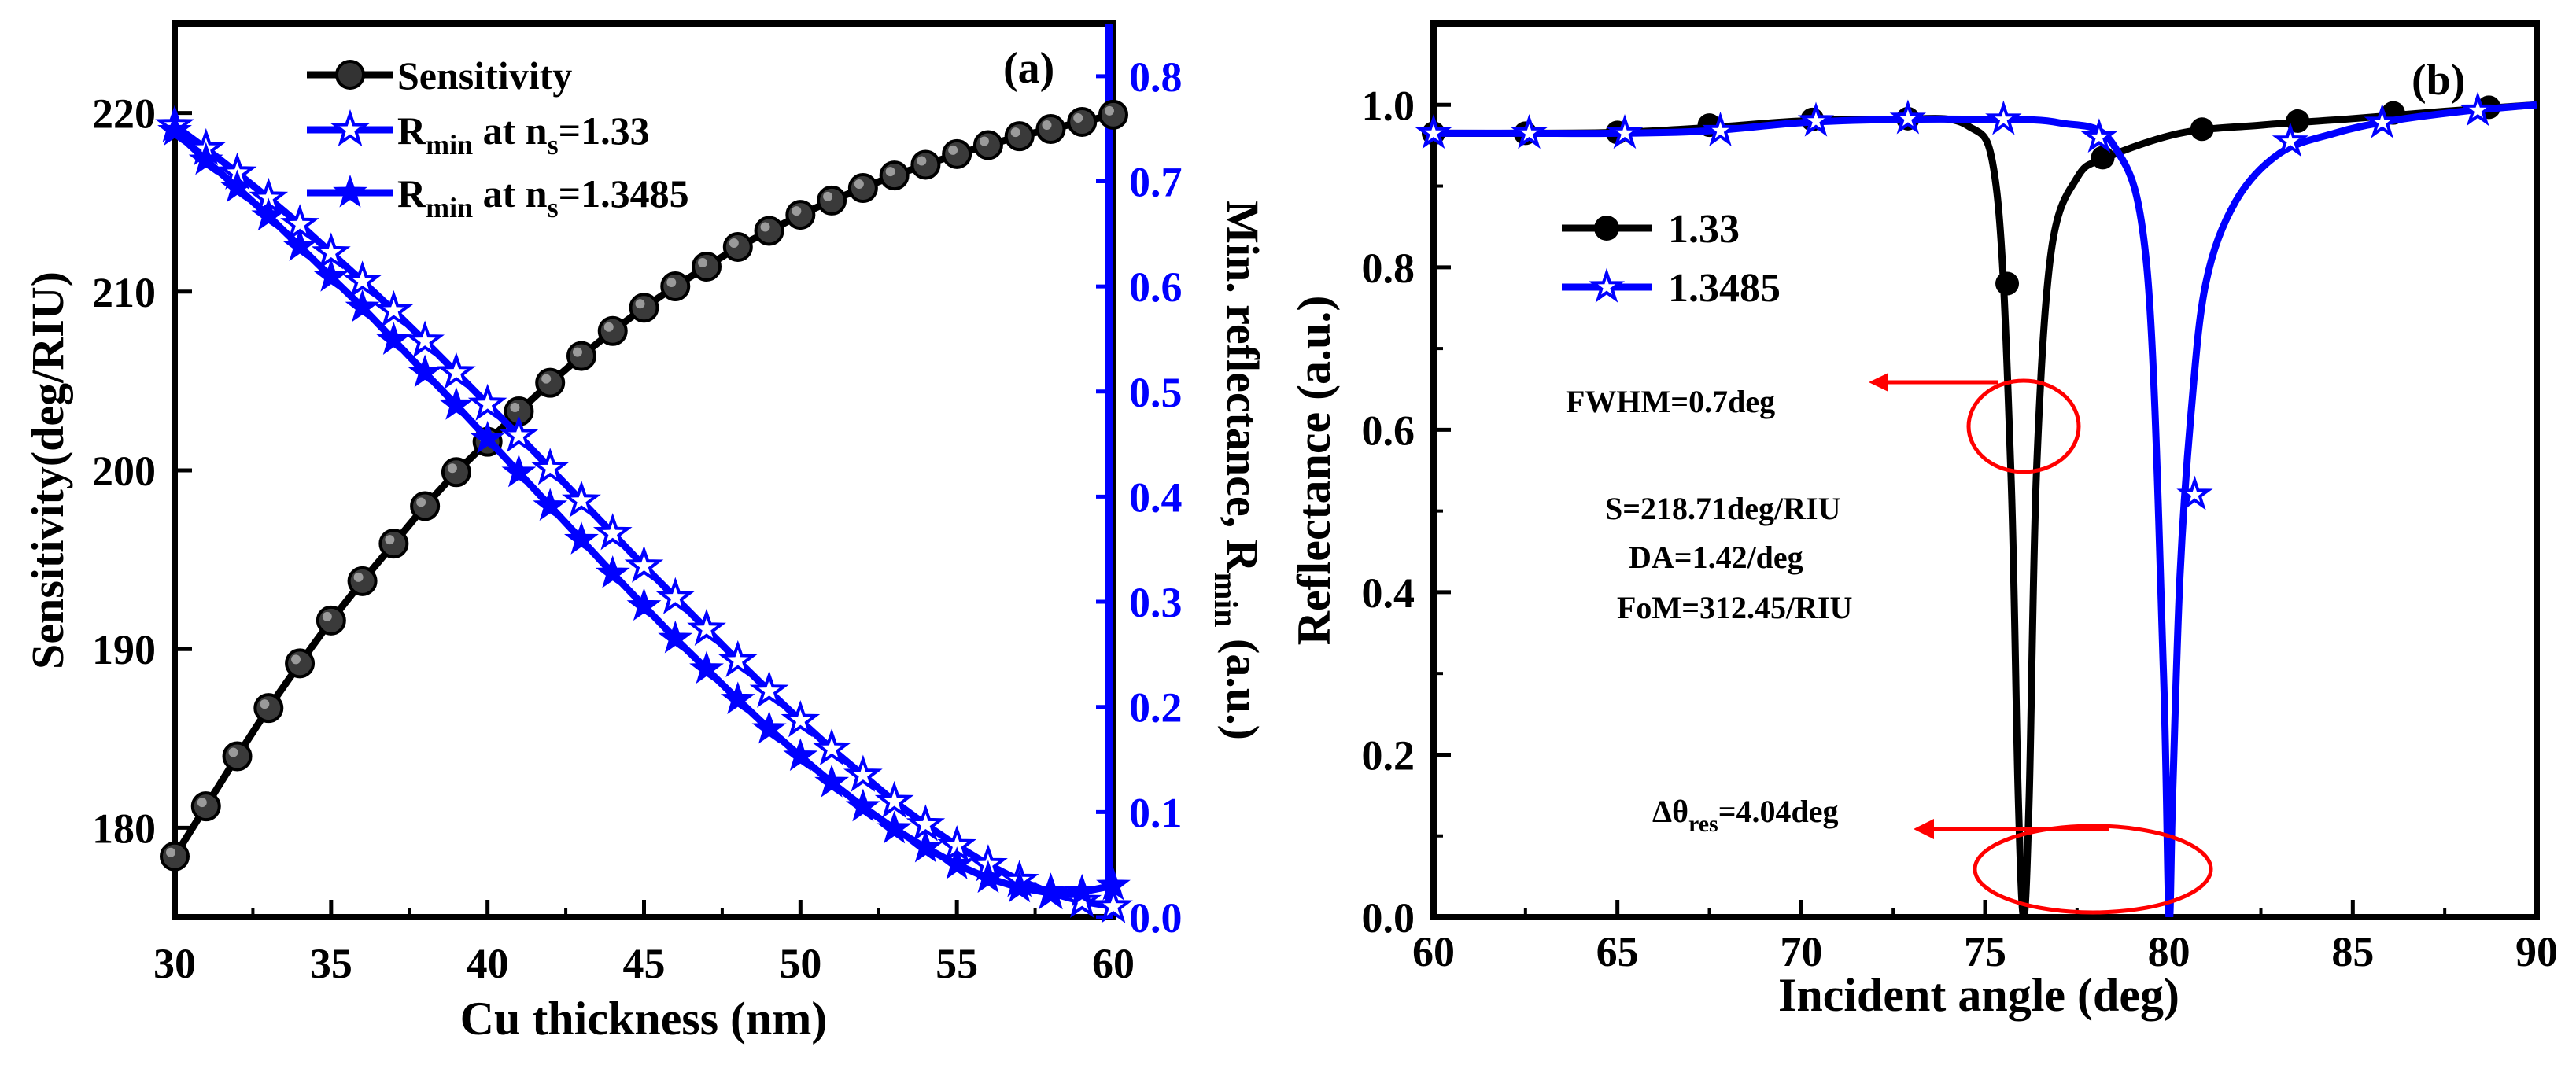 This screenshot has width=2576, height=1065. Describe the element at coordinates (124, 292) in the screenshot. I see `left-tick-label: 210` at that location.